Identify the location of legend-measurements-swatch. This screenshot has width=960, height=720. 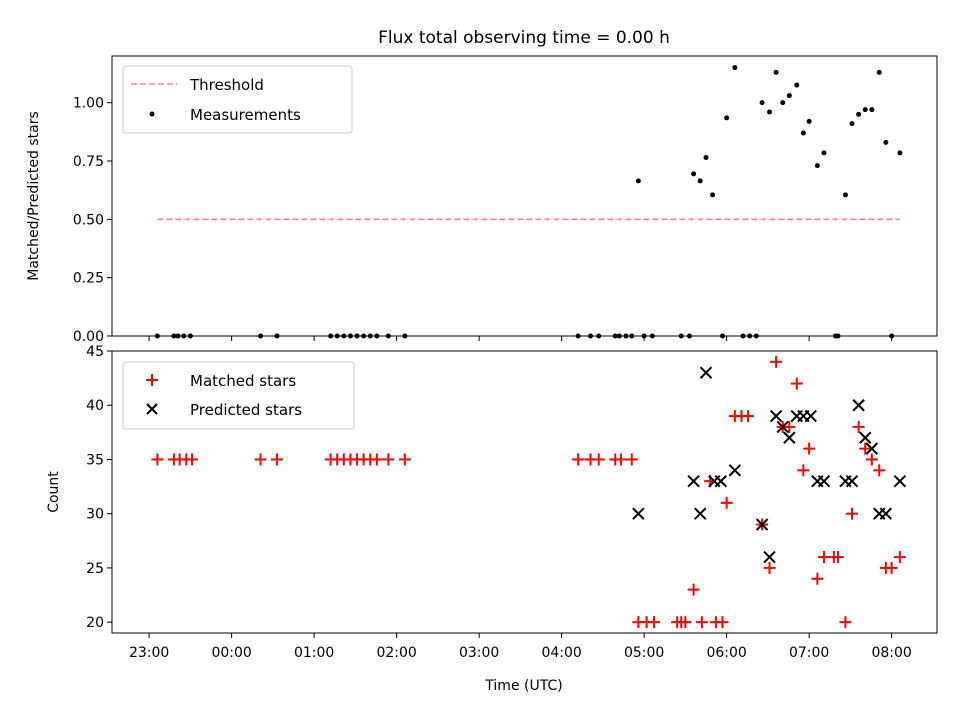
(152, 114).